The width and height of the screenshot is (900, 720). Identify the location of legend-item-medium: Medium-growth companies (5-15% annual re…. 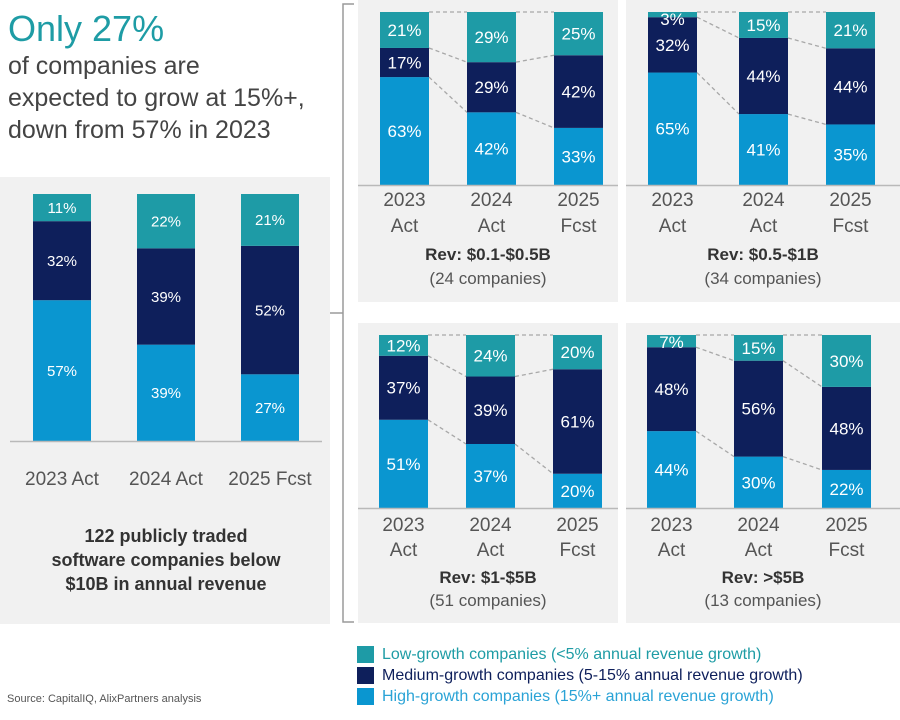
(580, 675).